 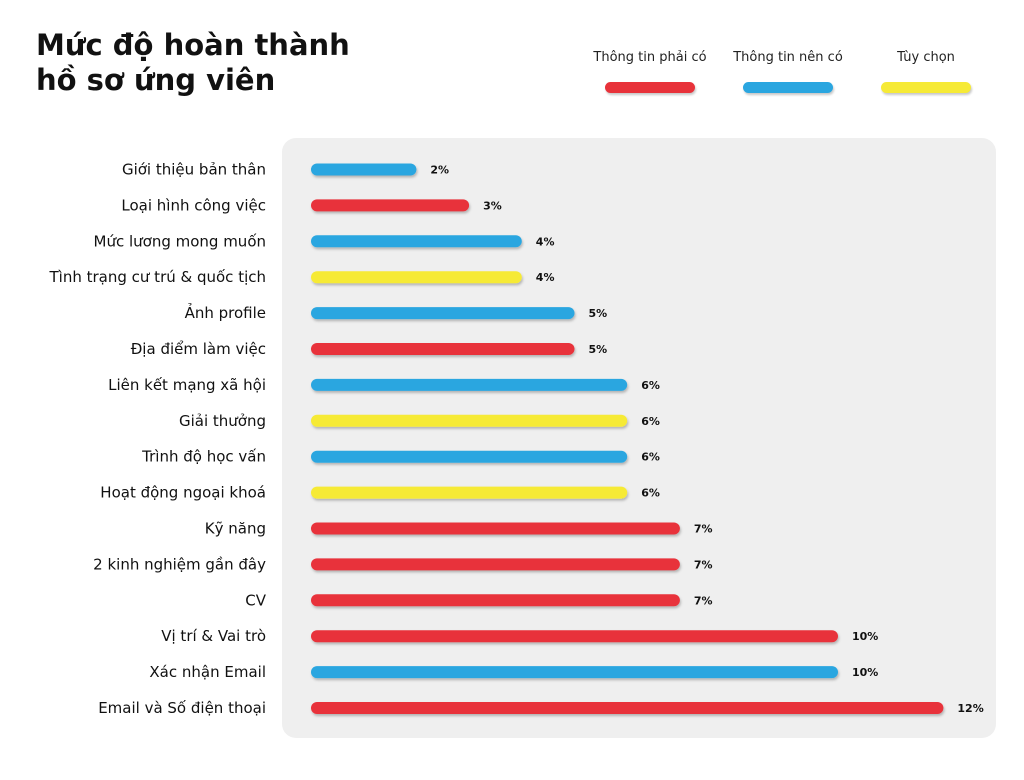 What do you see at coordinates (193, 205) in the screenshot?
I see `category-label: Loại hình công việc` at bounding box center [193, 205].